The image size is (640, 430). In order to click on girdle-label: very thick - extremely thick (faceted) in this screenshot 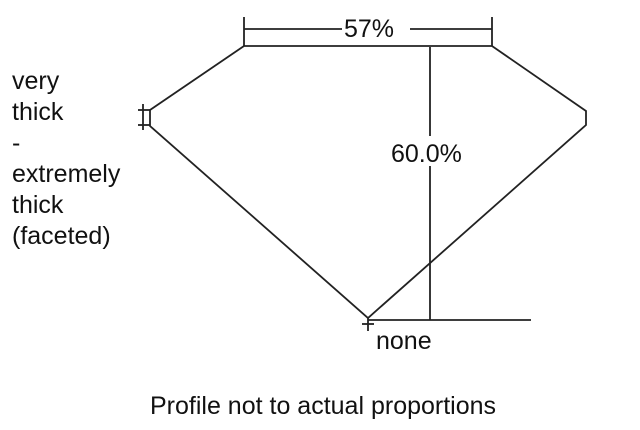, I will do `click(66, 159)`.